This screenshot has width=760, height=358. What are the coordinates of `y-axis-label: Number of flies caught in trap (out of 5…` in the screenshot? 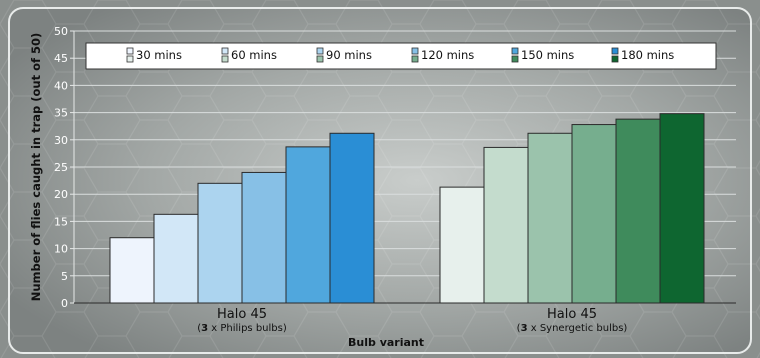 It's located at (36, 167).